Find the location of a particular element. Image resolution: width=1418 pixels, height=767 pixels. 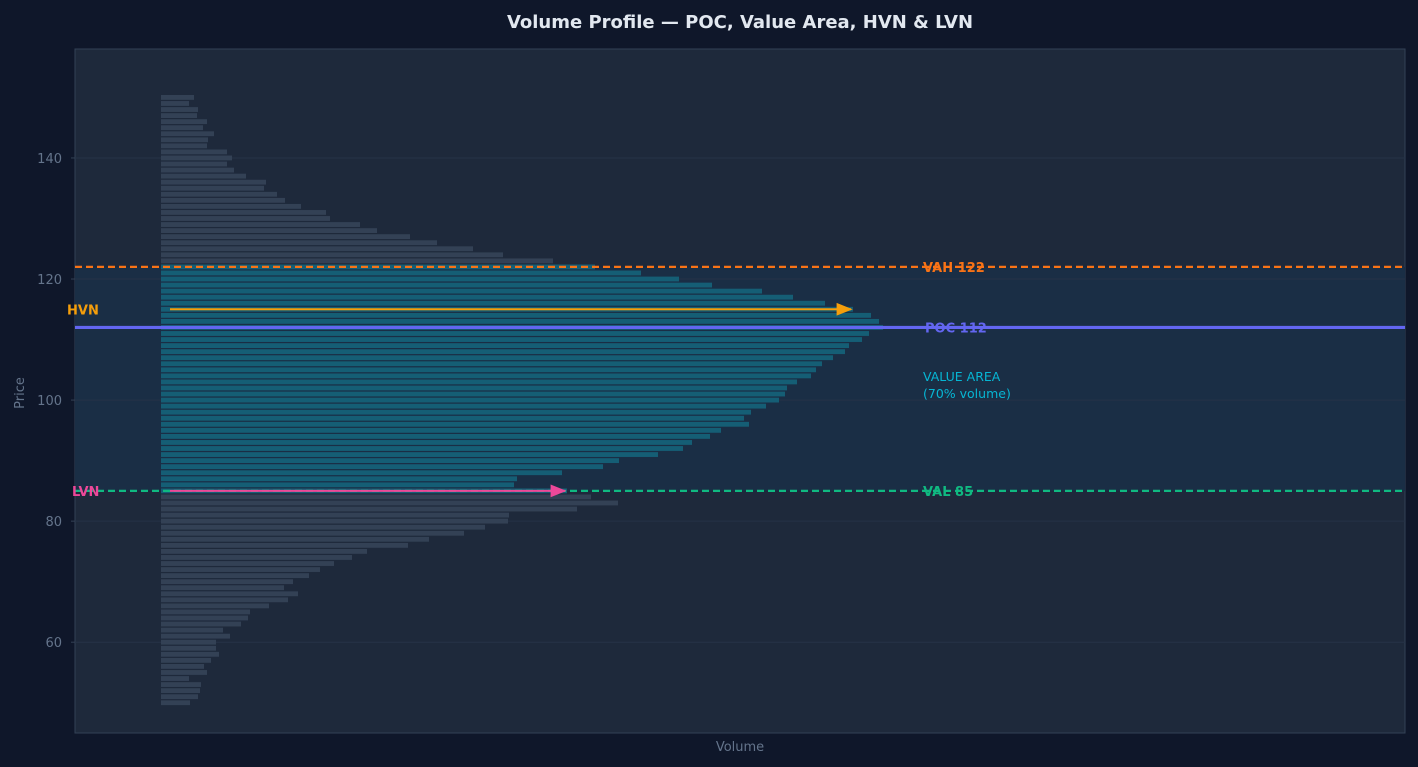

y-tick-label: 140 is located at coordinates (49, 159).